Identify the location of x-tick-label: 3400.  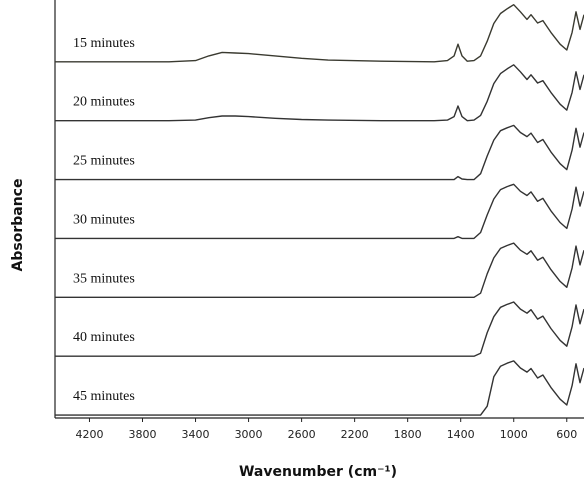
(196, 434).